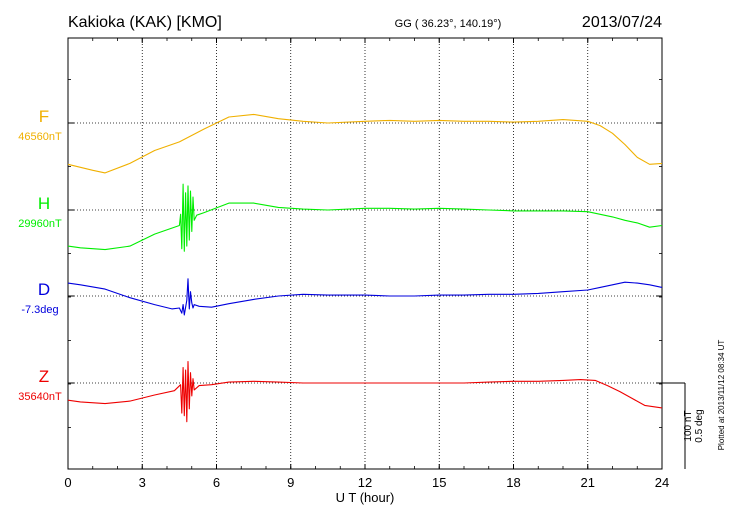 The image size is (730, 520). I want to click on channel-name-H: H, so click(44, 203).